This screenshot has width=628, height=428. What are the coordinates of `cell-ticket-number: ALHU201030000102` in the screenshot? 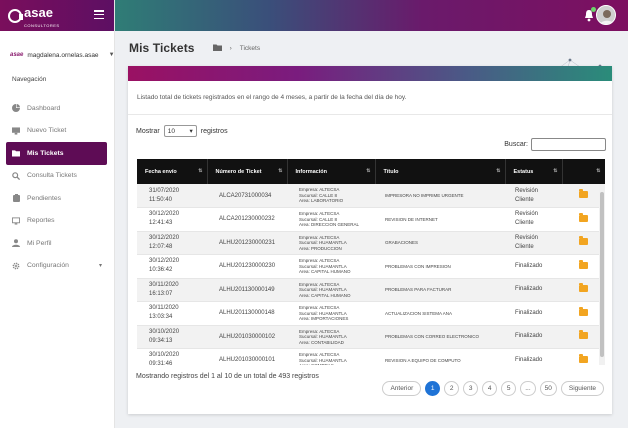 It's located at (247, 337).